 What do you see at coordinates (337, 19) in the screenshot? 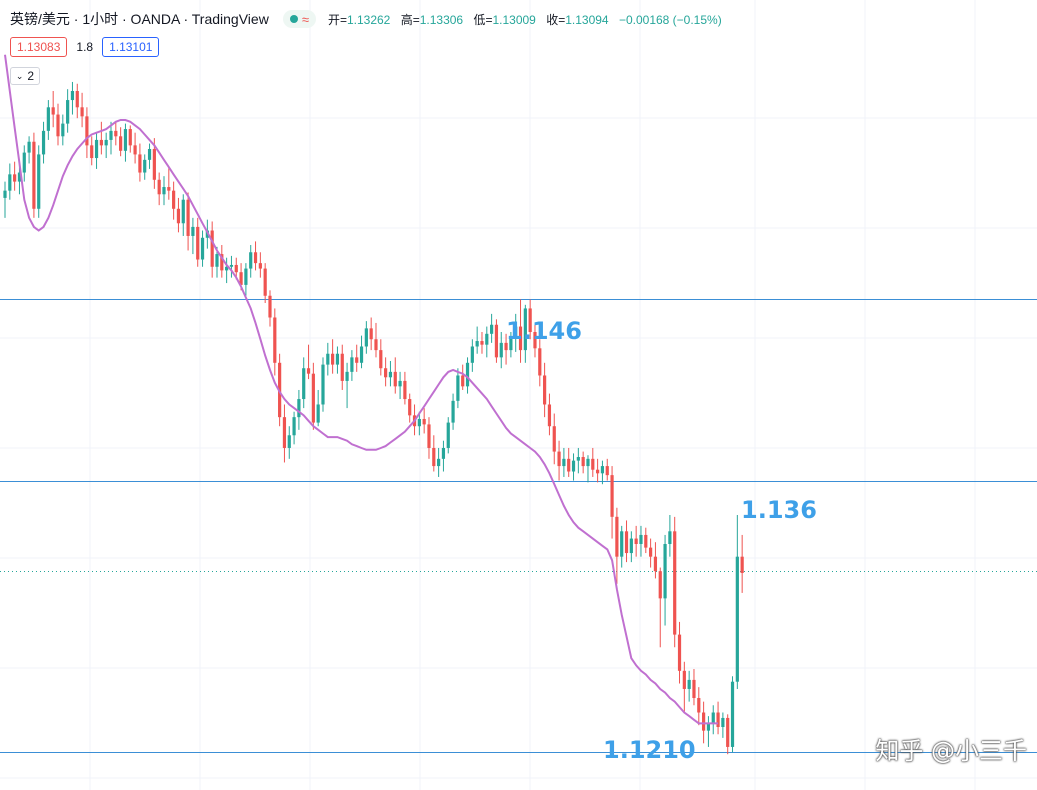
I see `open-label: 开=` at bounding box center [337, 19].